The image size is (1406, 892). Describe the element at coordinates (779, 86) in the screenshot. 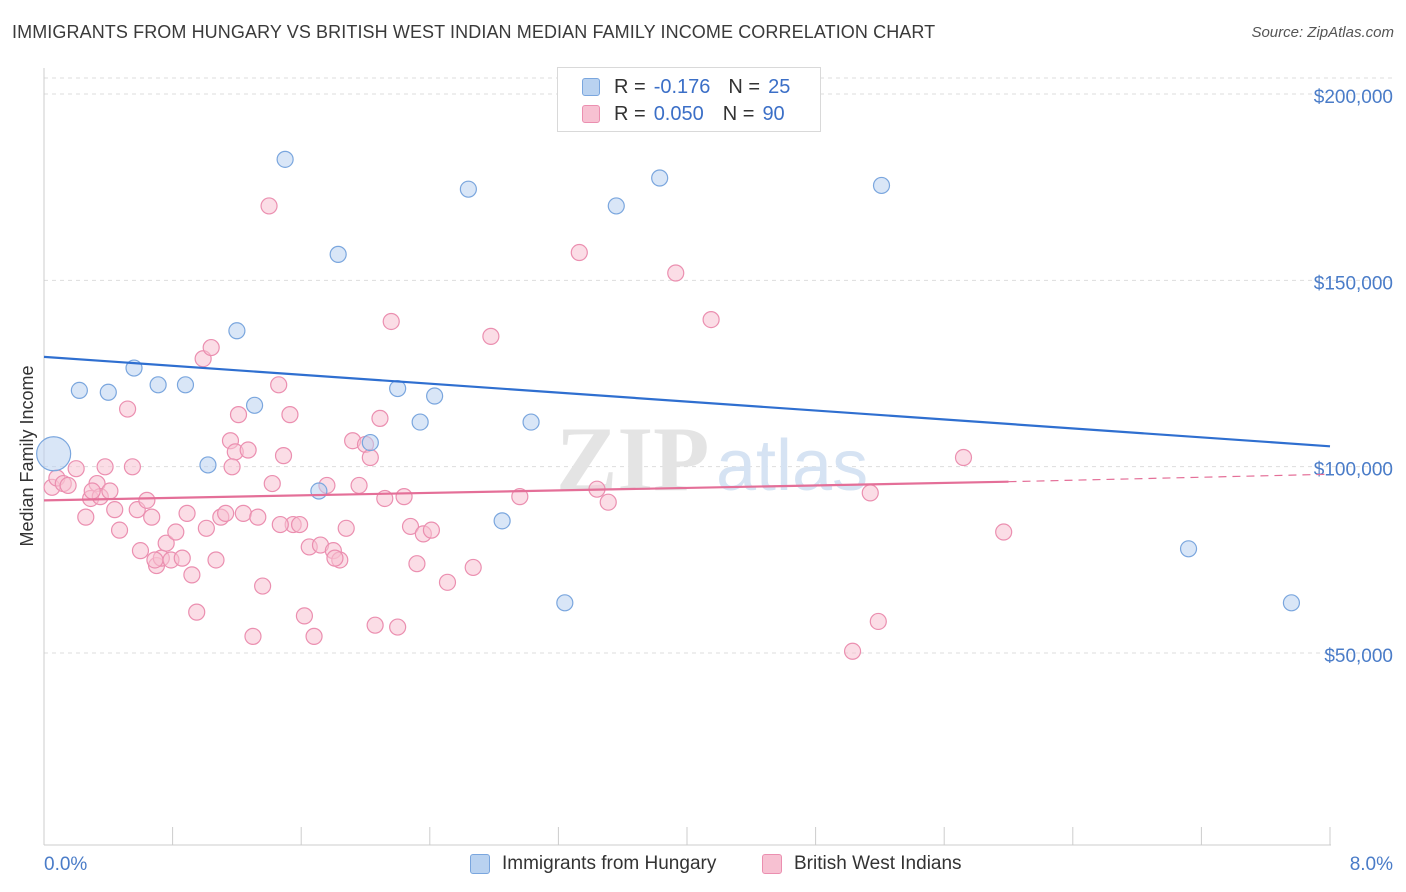

I see `legend-n-value-hungary: 25` at that location.